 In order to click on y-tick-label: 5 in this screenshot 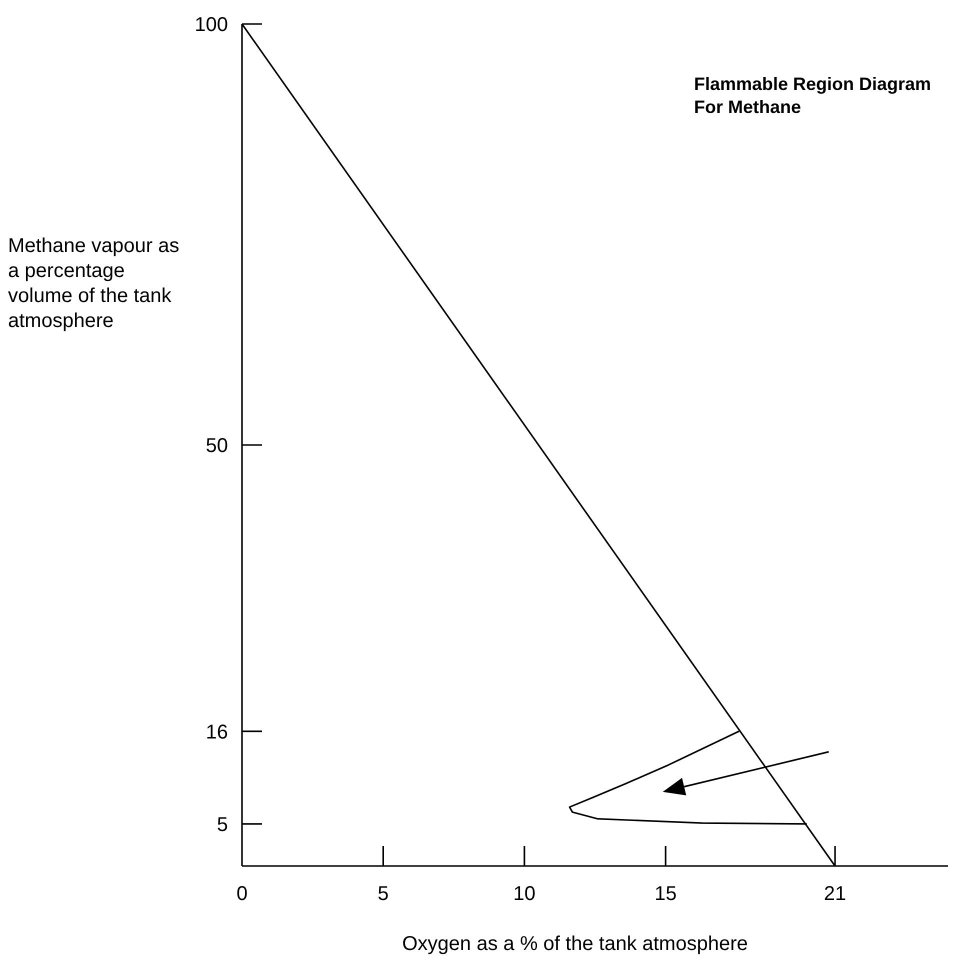, I will do `click(222, 825)`.